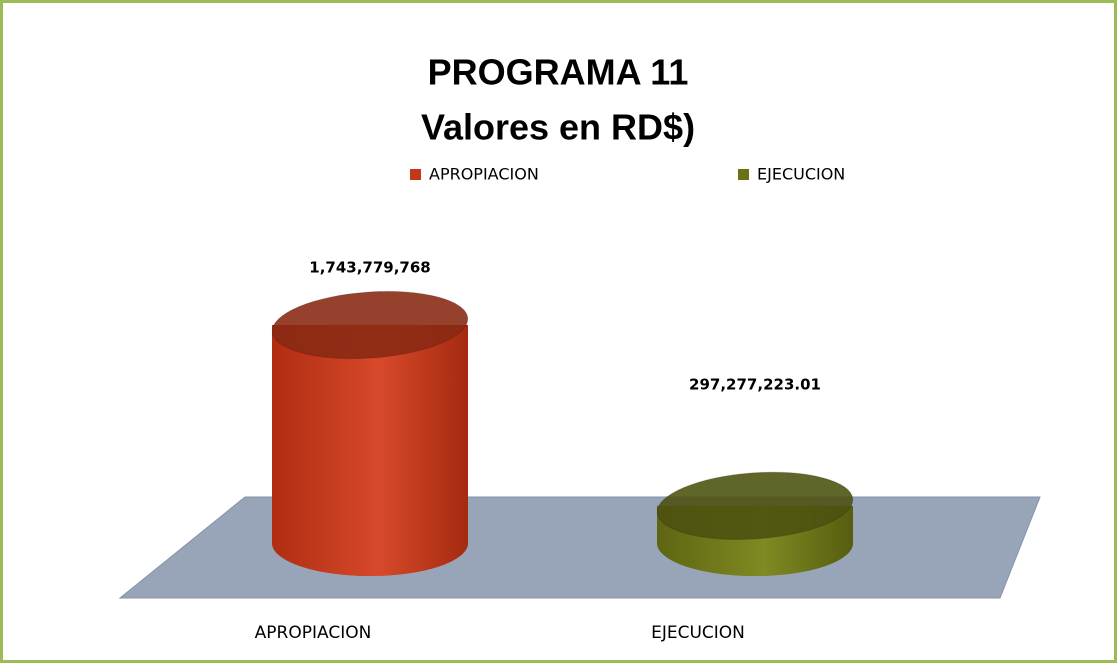 The height and width of the screenshot is (663, 1117). What do you see at coordinates (755, 385) in the screenshot?
I see `data-label: 297,277,223.01` at bounding box center [755, 385].